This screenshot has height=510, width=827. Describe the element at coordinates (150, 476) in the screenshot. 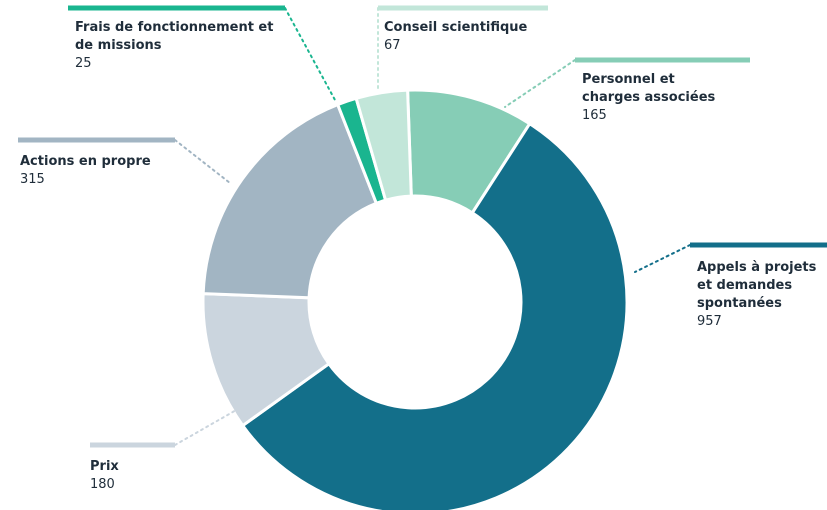

I see `segment-label: Prix 180` at that location.